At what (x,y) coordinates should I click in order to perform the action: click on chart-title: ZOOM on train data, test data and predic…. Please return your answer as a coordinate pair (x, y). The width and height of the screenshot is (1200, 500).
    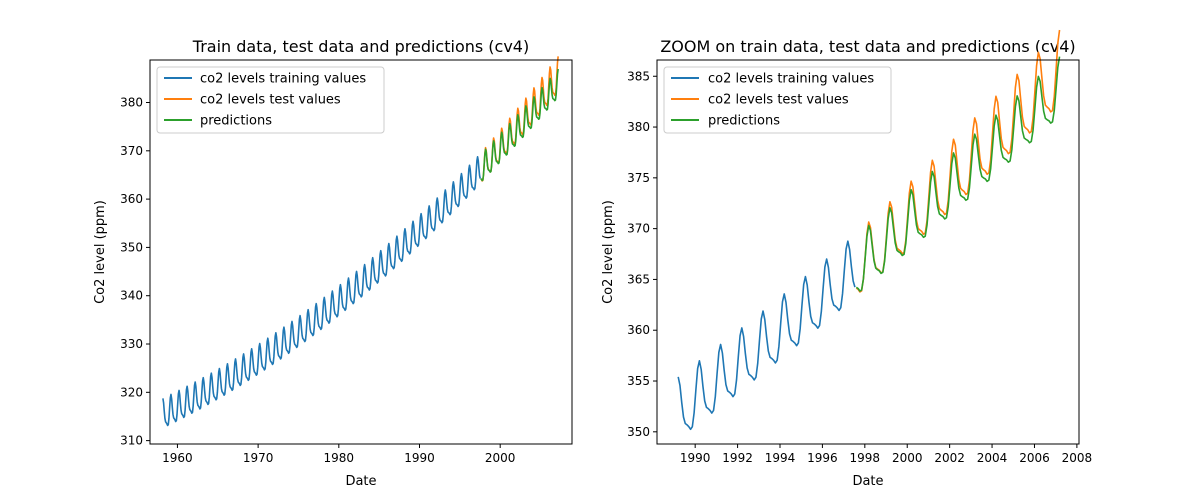
    Looking at the image, I should click on (867, 46).